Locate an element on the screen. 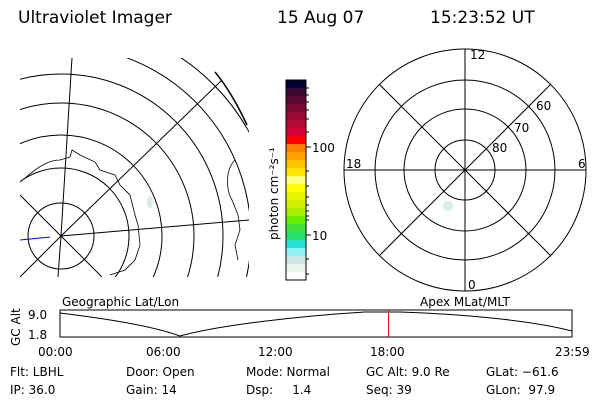  xtick-0: 00:00 is located at coordinates (55, 352).